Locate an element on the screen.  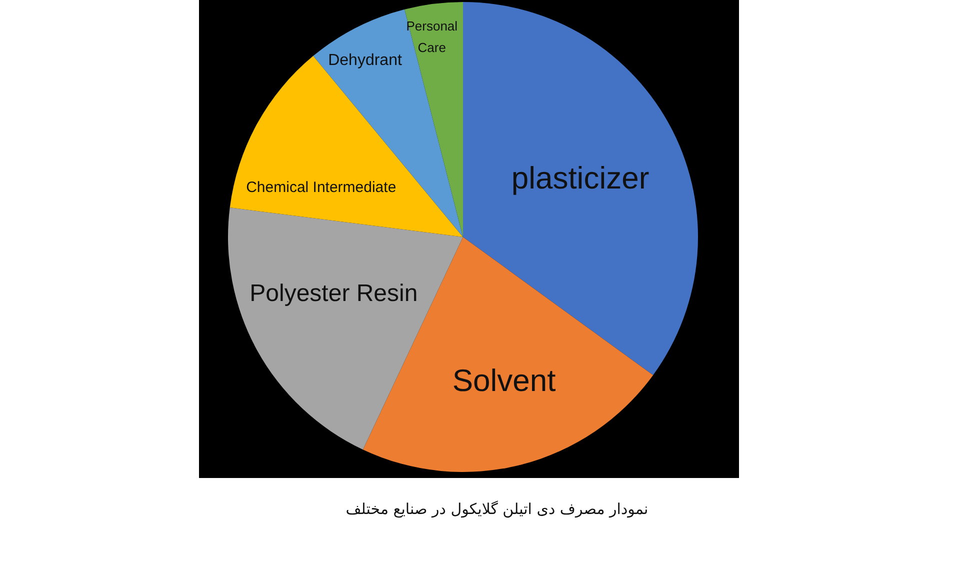
slice-label: plasticizer is located at coordinates (580, 177).